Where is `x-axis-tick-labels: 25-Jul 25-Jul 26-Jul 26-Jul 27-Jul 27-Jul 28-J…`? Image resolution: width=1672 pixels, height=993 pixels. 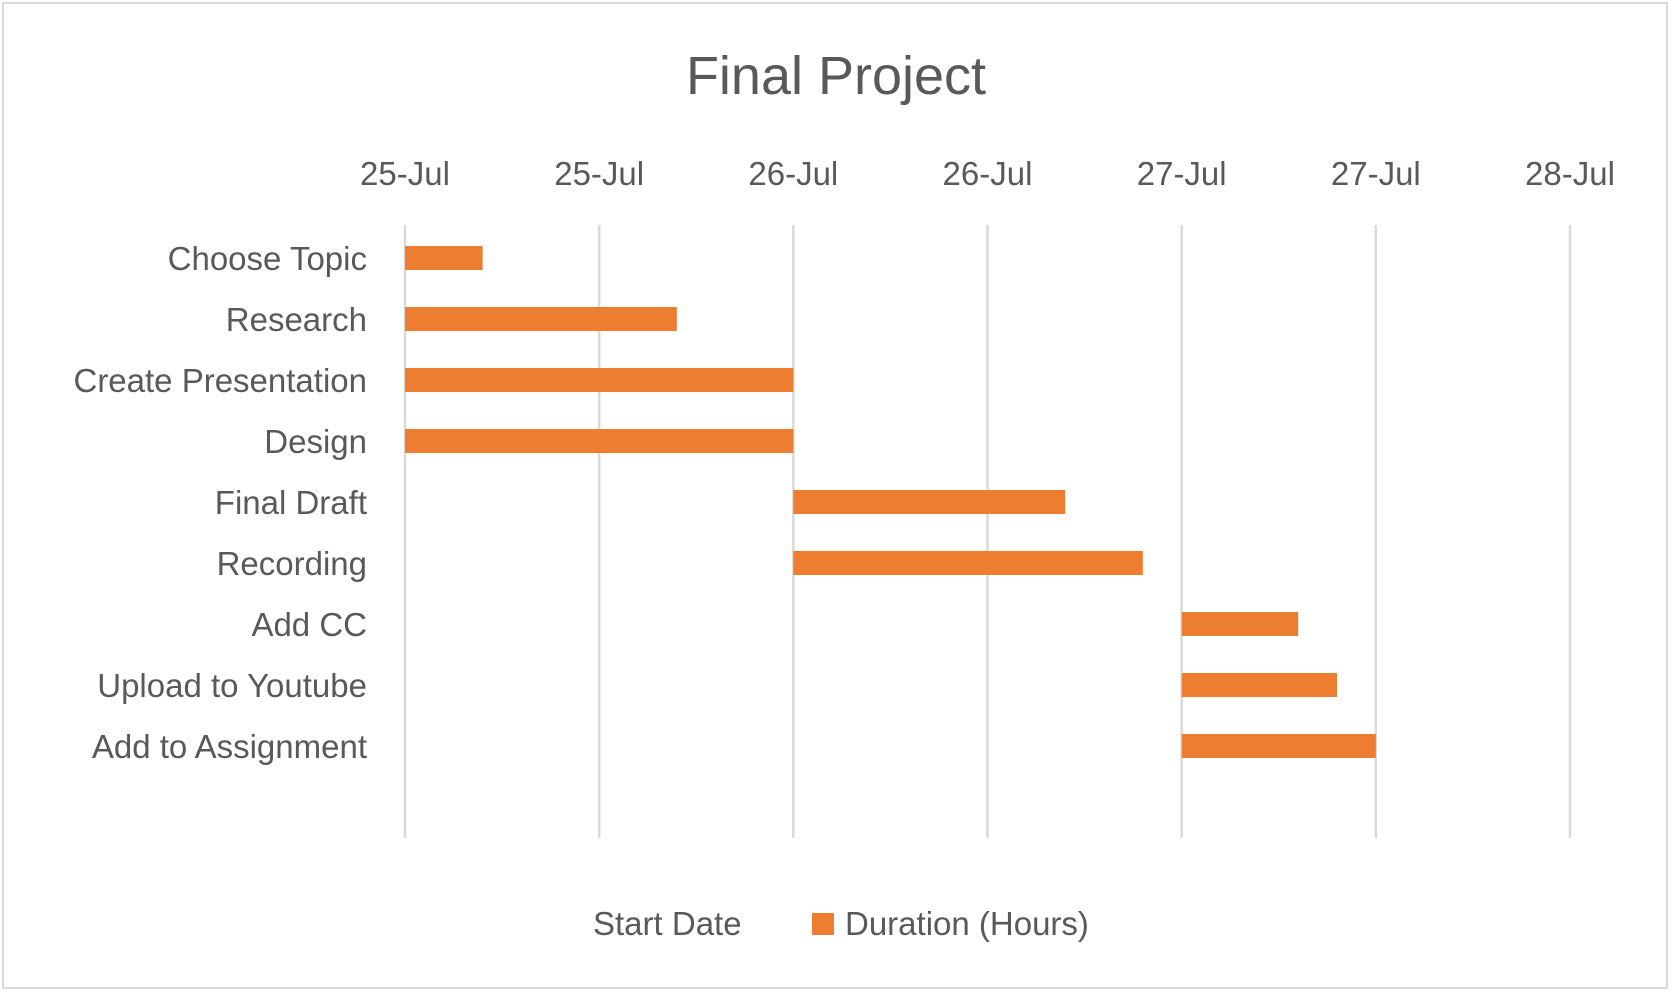 x-axis-tick-labels: 25-Jul 25-Jul 26-Jul 26-Jul 27-Jul 27-Jul 28-J… is located at coordinates (987, 173).